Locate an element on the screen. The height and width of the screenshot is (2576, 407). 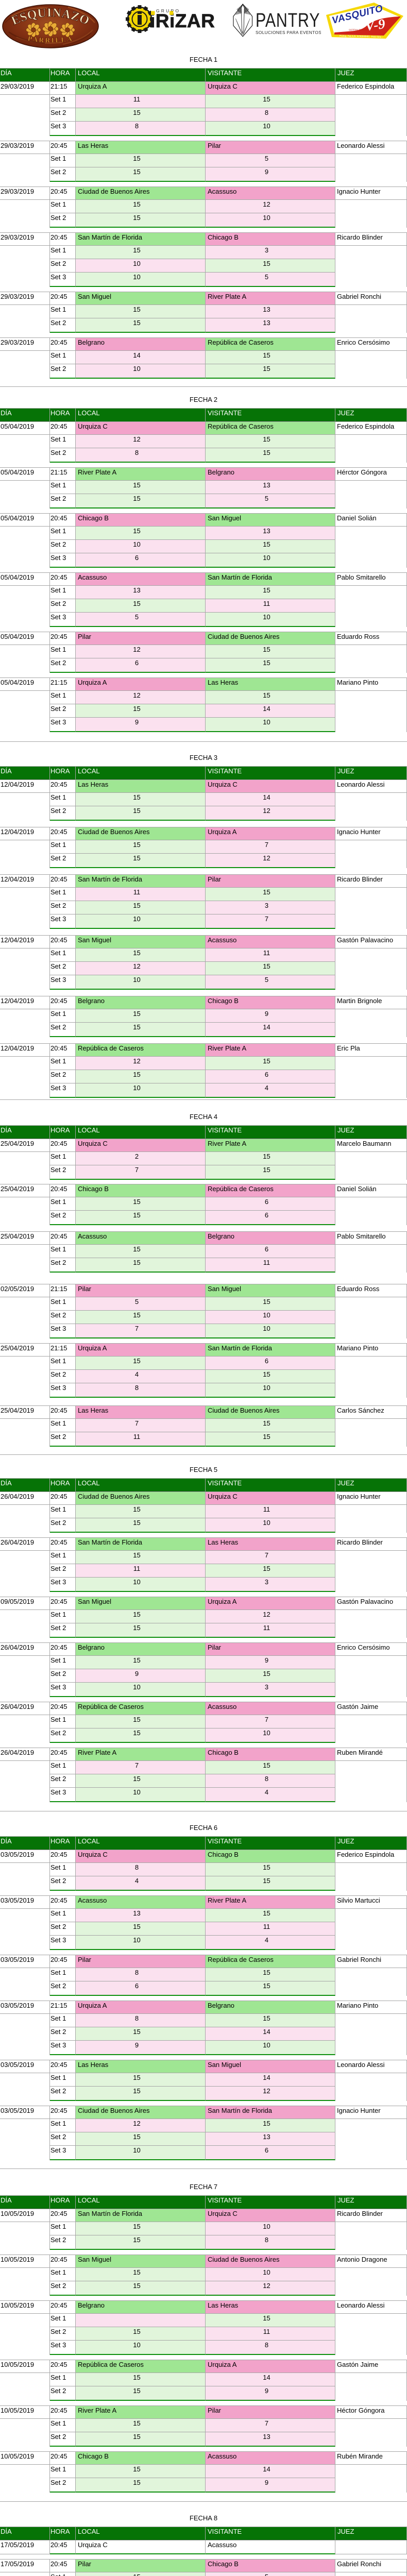
svg-text: V-9 is located at coordinates (375, 25).